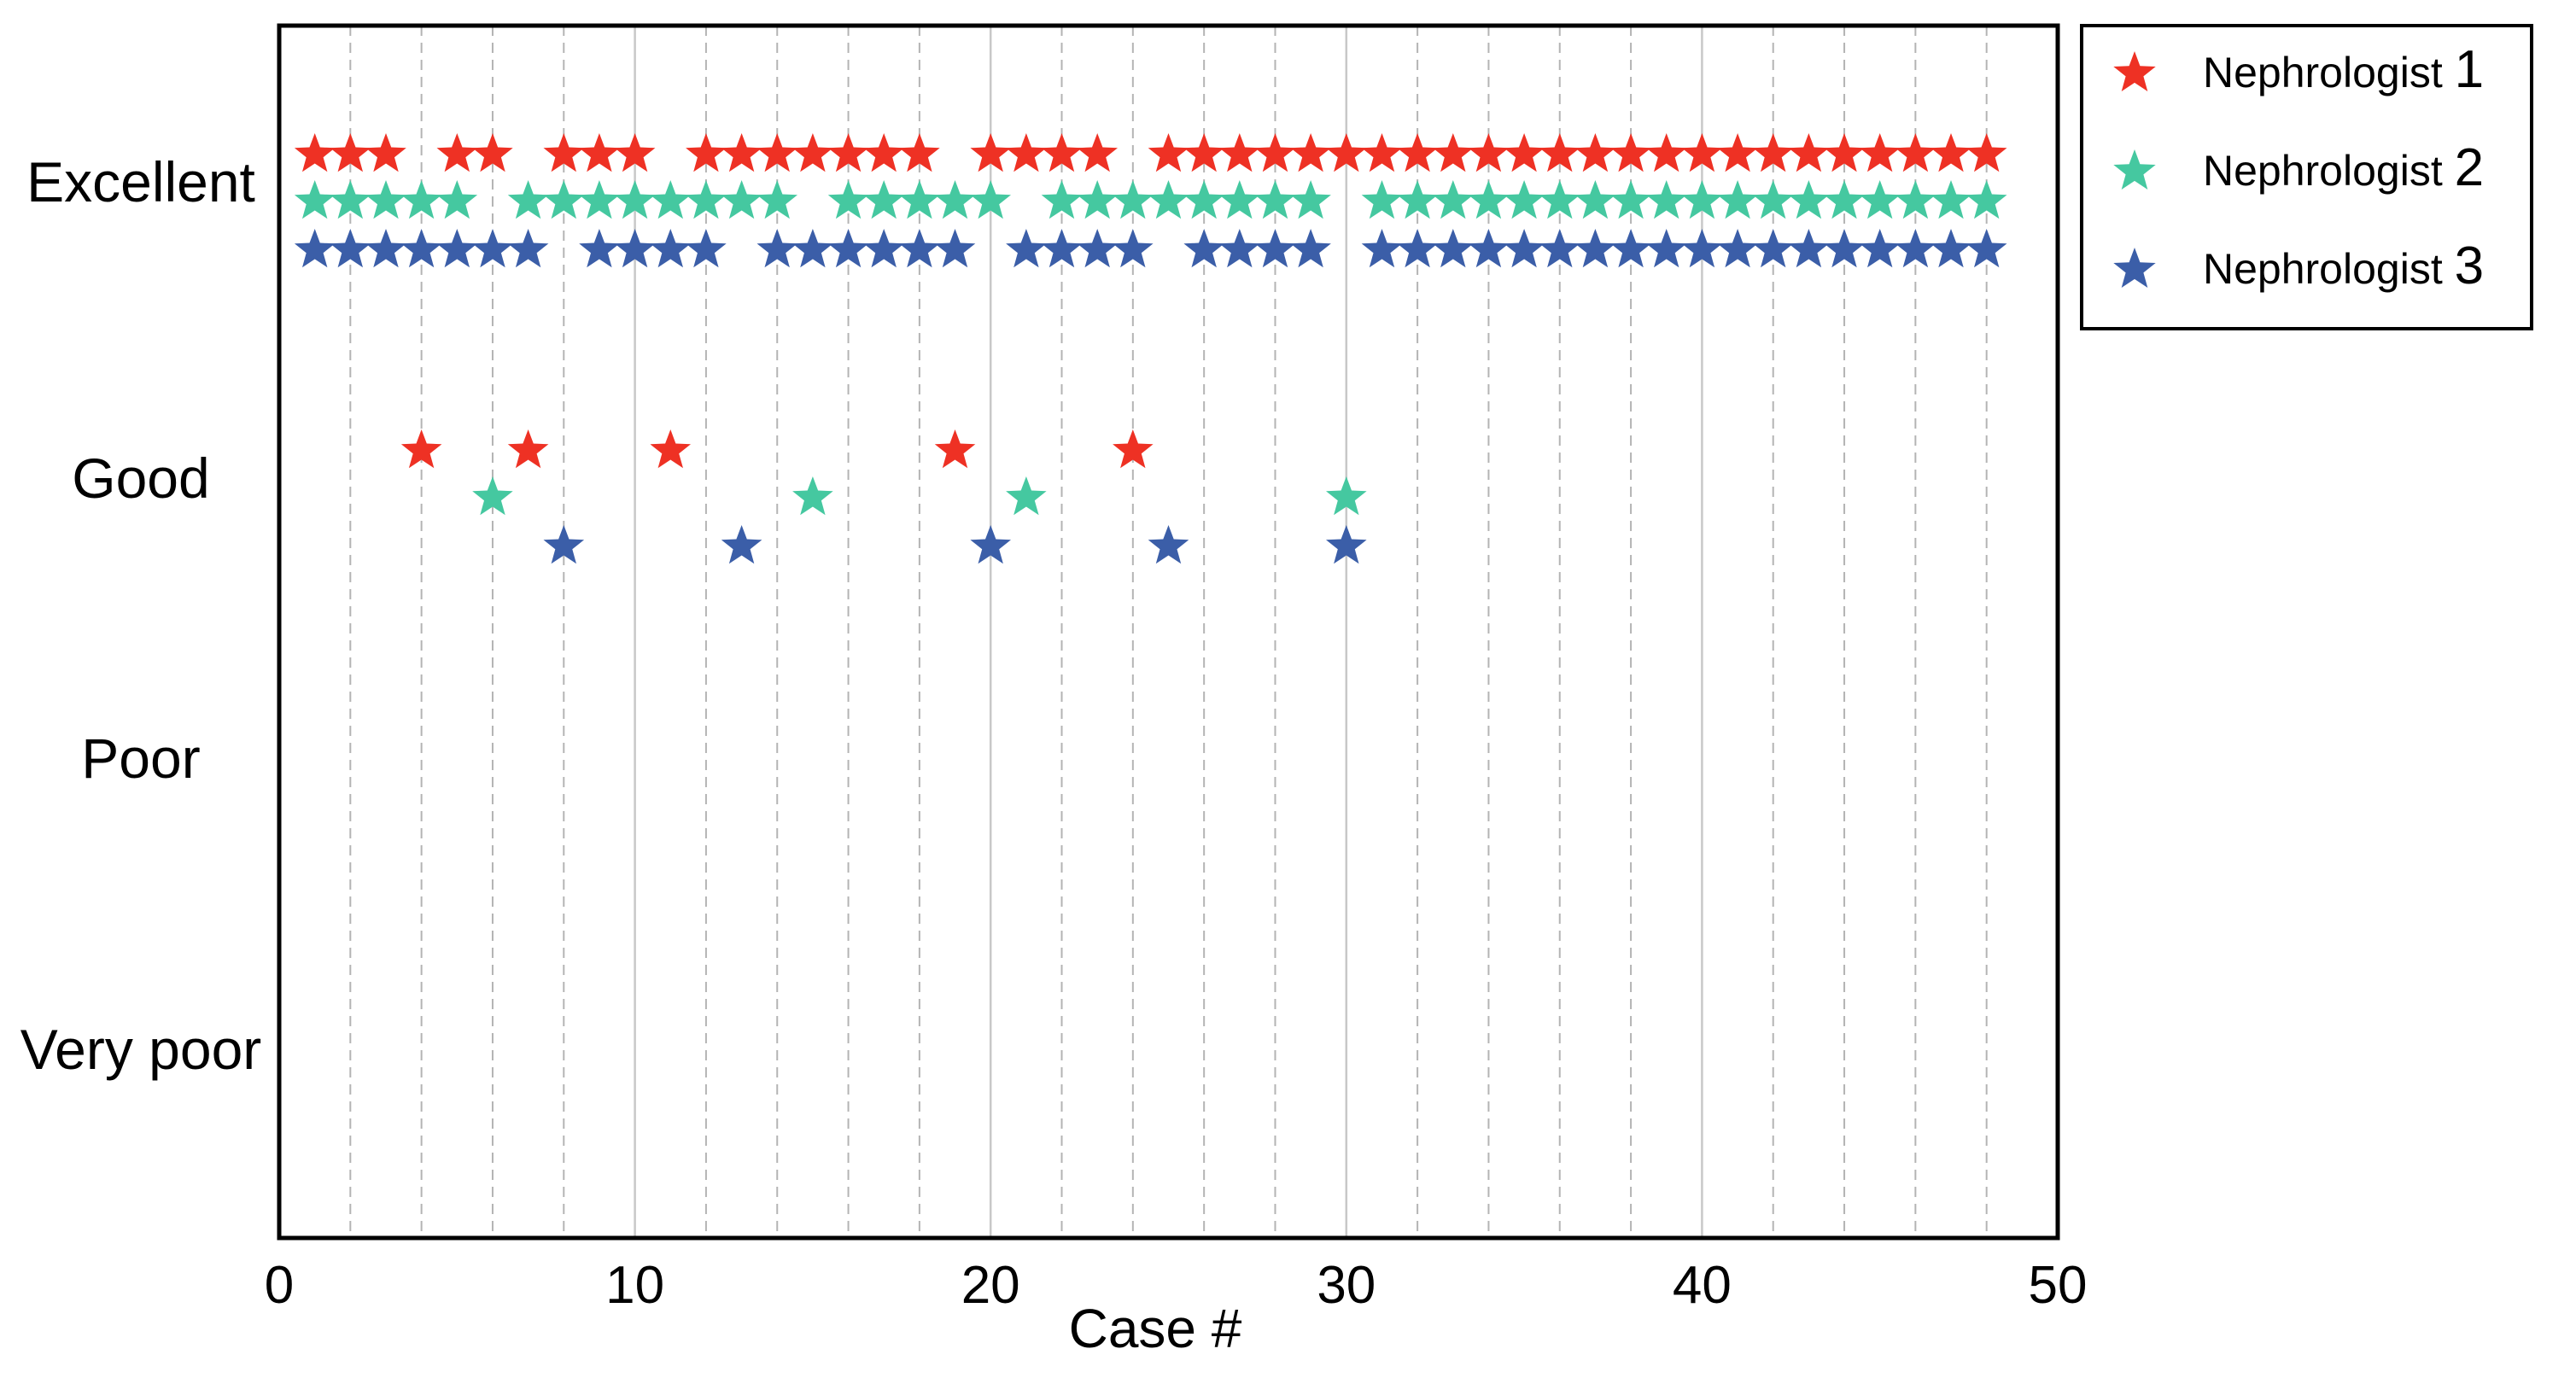  What do you see at coordinates (2469, 69) in the screenshot?
I see `legend-number: 1` at bounding box center [2469, 69].